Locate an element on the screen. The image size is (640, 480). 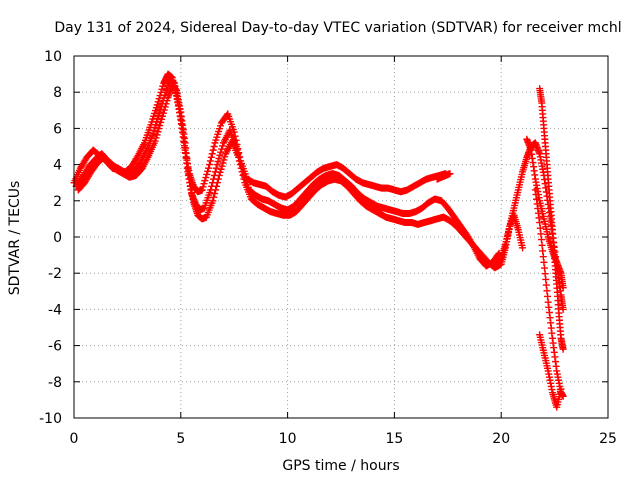
x-tick-label: 20 is located at coordinates (501, 439).